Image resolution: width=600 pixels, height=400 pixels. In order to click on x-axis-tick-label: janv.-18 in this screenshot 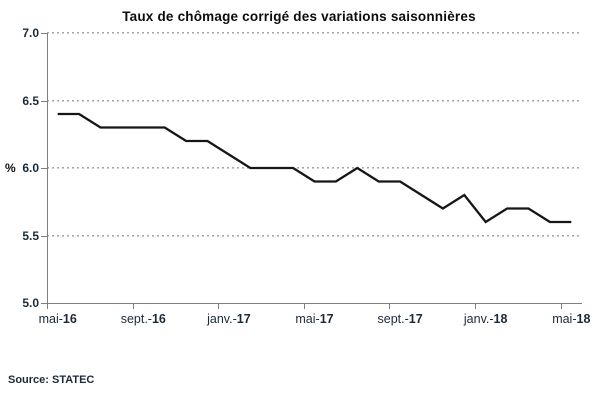, I will do `click(486, 319)`.